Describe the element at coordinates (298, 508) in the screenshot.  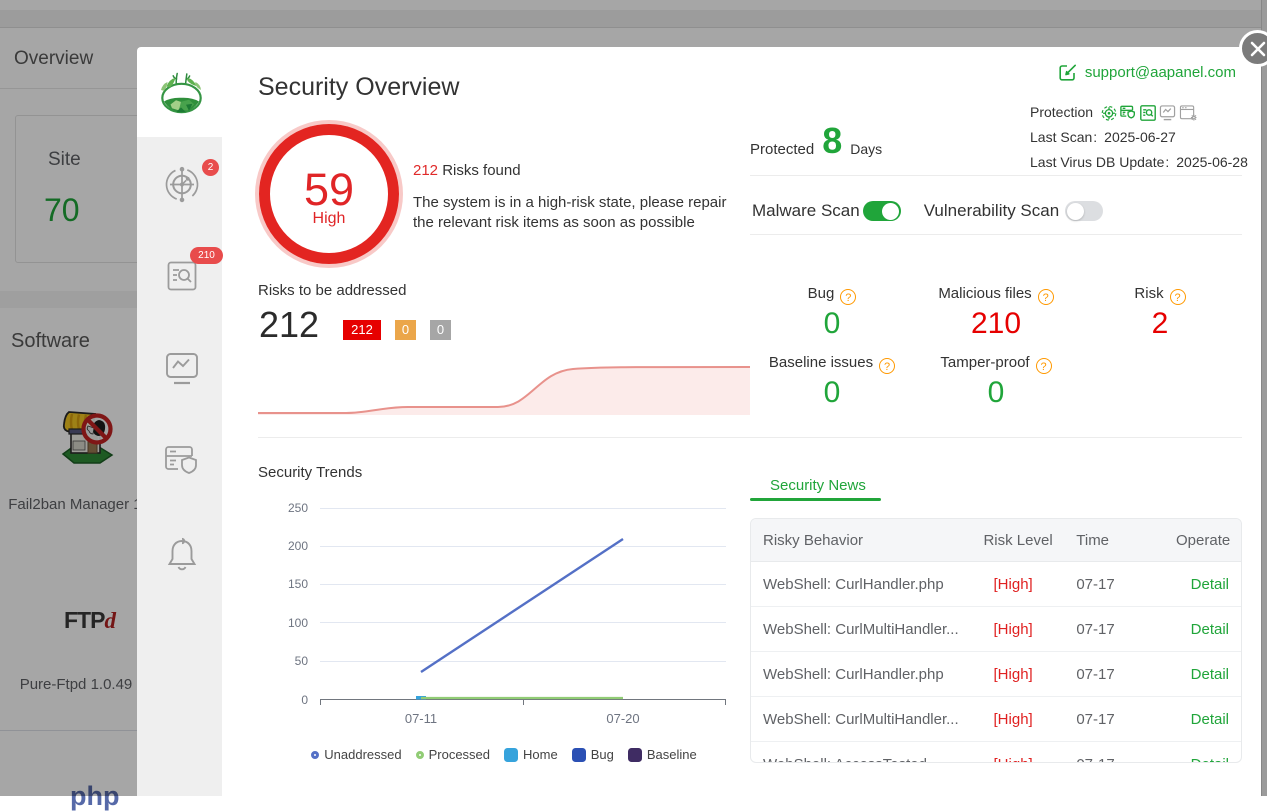
I see `svg-text: 250` at that location.